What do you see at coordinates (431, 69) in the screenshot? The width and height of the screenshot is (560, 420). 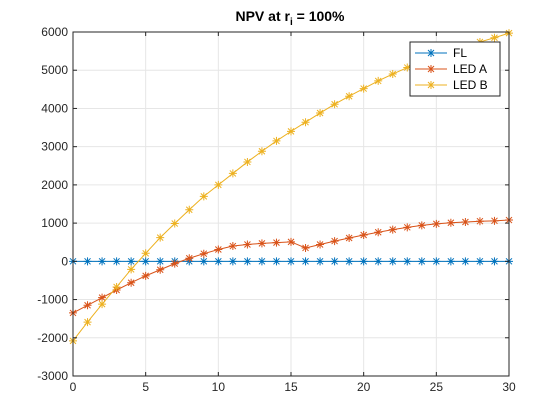 I see `legend-marker-led-a` at bounding box center [431, 69].